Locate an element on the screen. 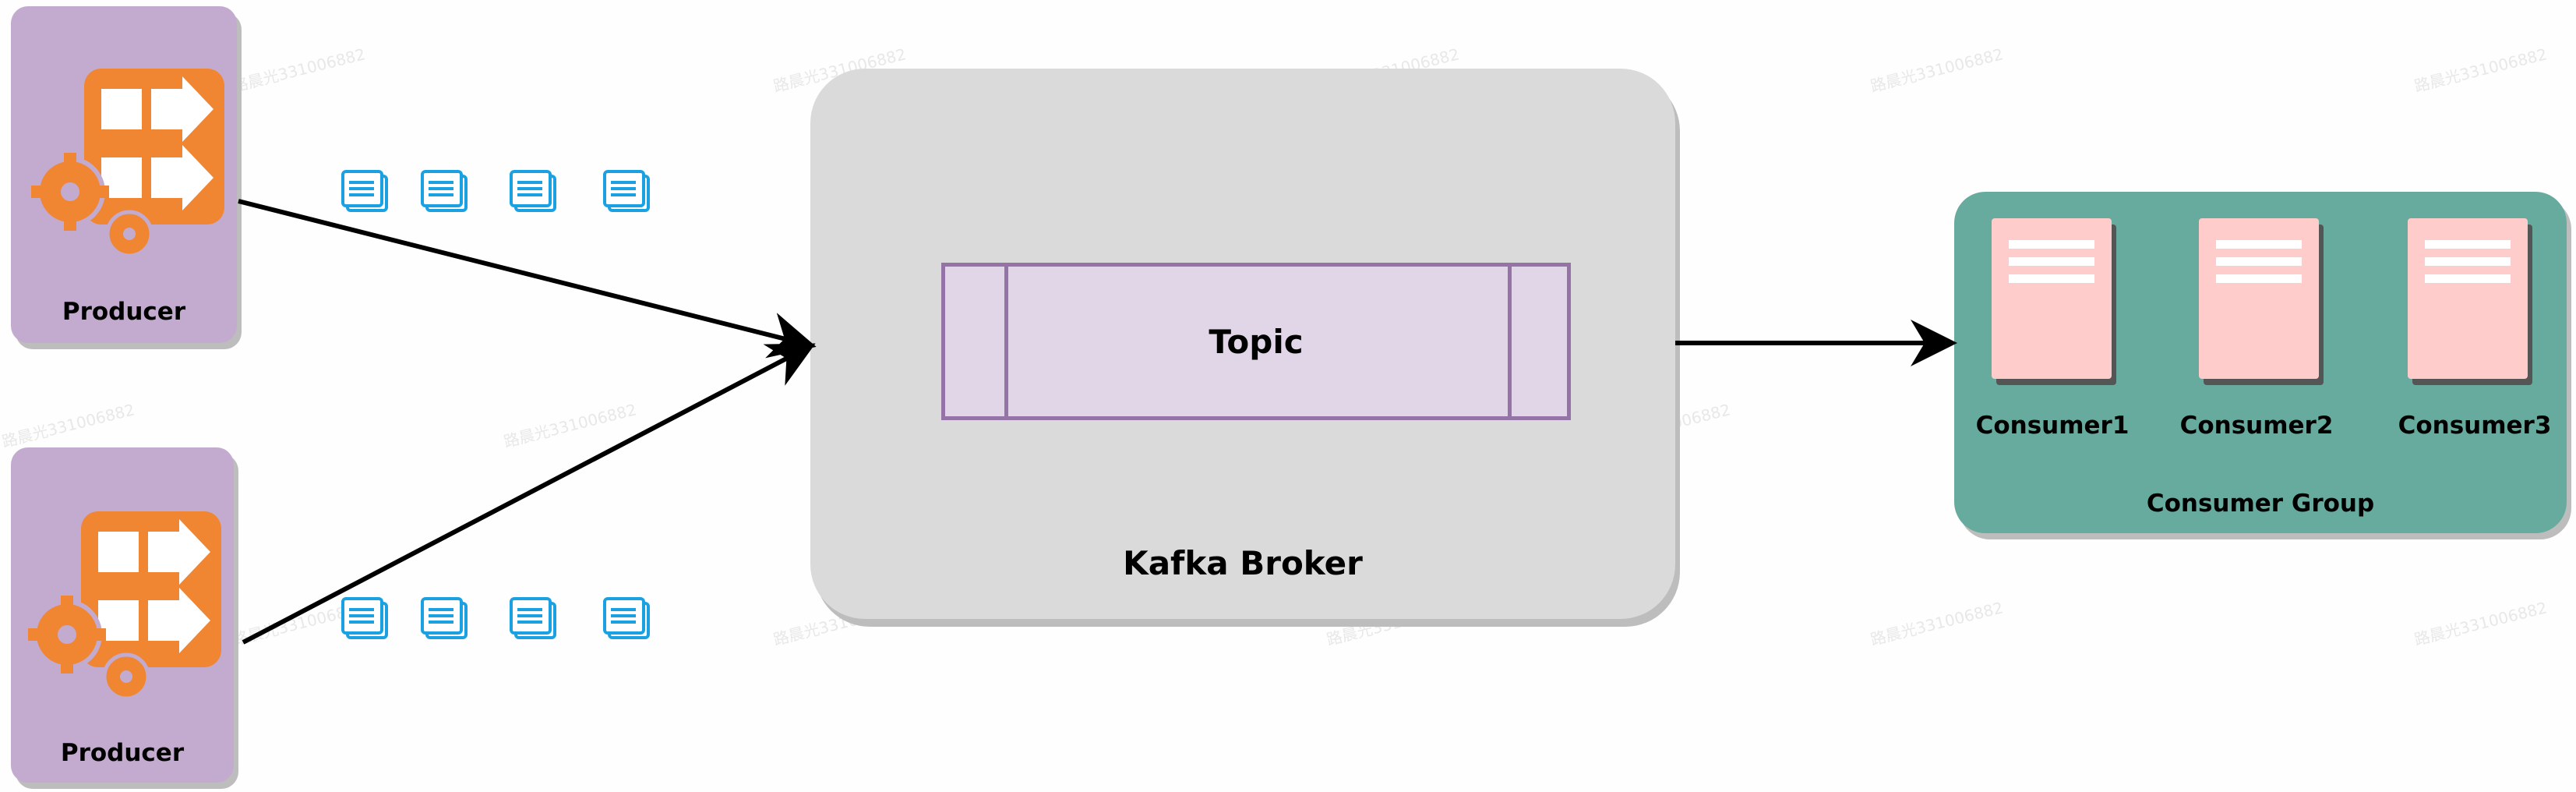 This screenshot has width=2576, height=792. producer-node-1: Producer is located at coordinates (124, 174).